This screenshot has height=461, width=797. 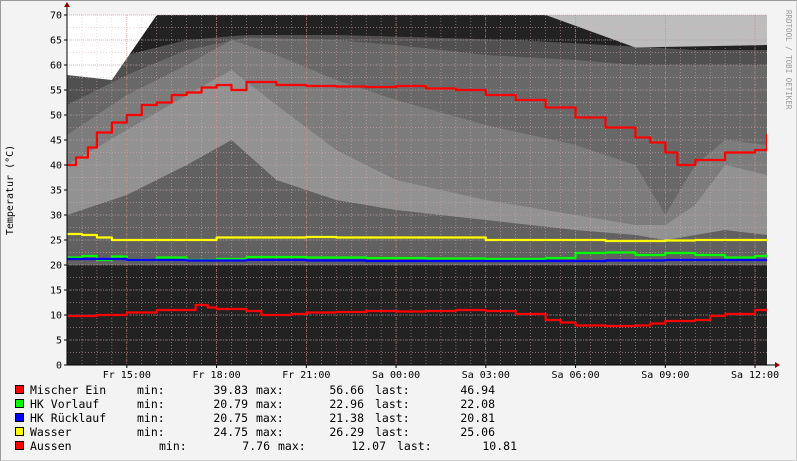 I want to click on y-tick-label: 30, so click(x=56, y=216).